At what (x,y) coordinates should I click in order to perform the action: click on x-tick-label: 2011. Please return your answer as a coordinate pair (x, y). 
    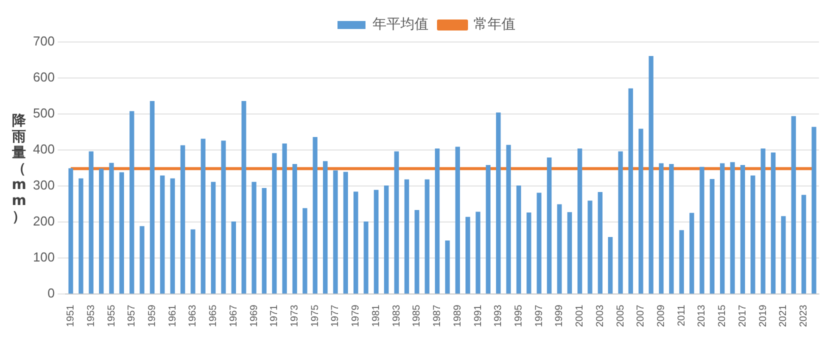
    Looking at the image, I should click on (682, 315).